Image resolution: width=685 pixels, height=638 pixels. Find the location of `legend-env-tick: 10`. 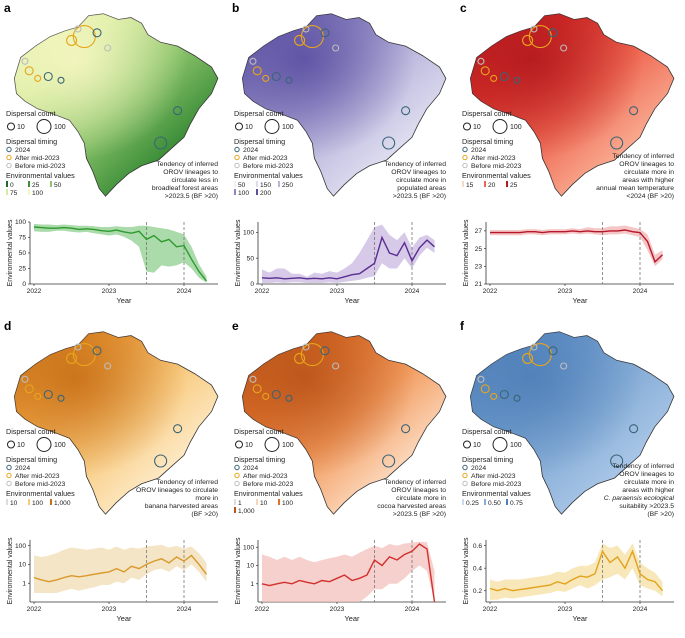

legend-env-tick: 10 is located at coordinates (264, 503).